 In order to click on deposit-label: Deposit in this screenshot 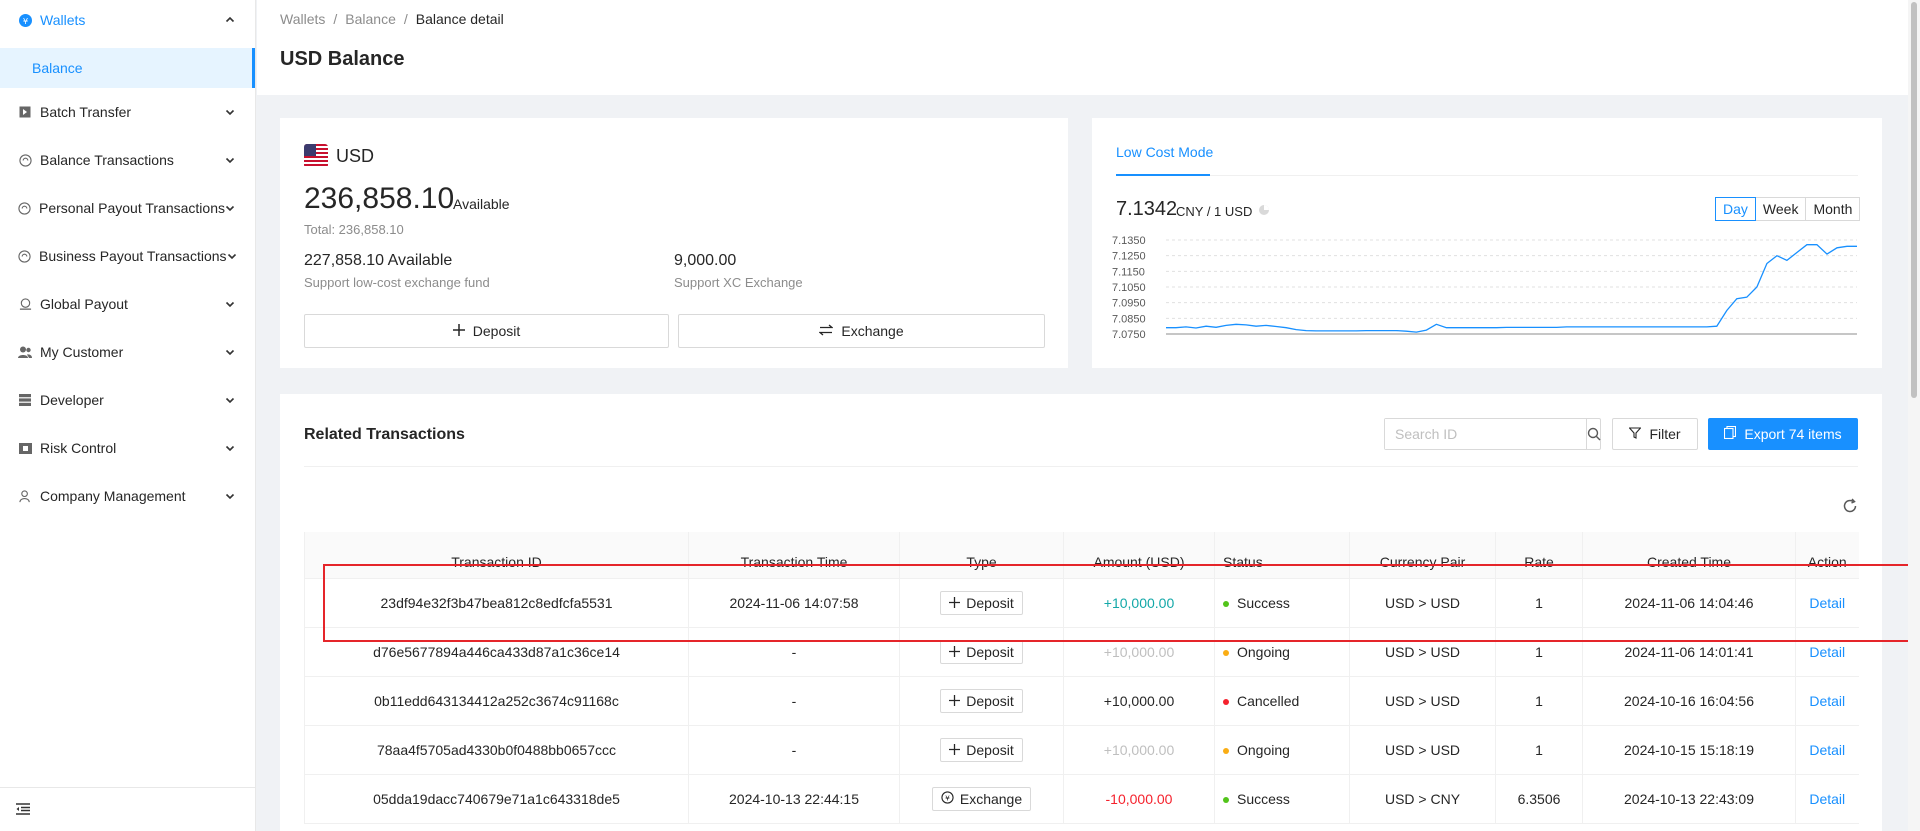, I will do `click(496, 331)`.